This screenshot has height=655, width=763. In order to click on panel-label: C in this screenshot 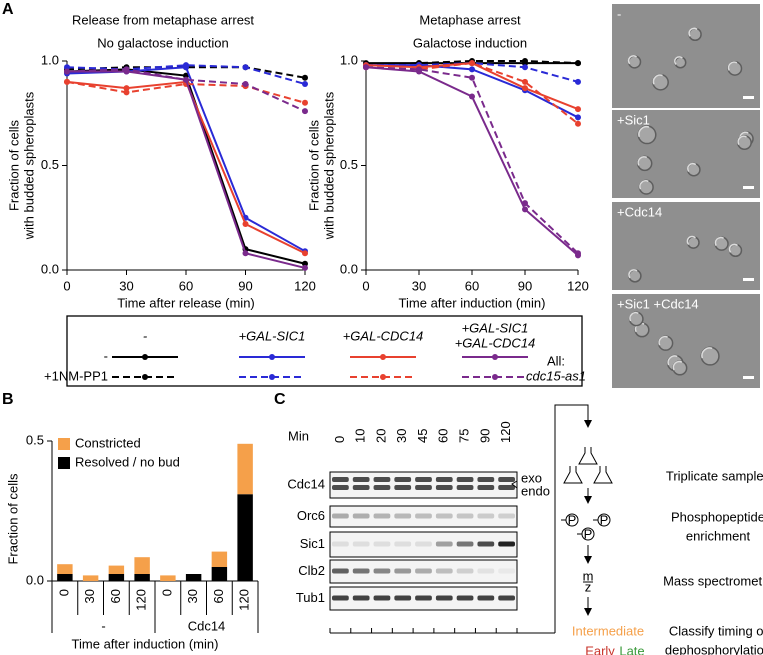, I will do `click(280, 399)`.